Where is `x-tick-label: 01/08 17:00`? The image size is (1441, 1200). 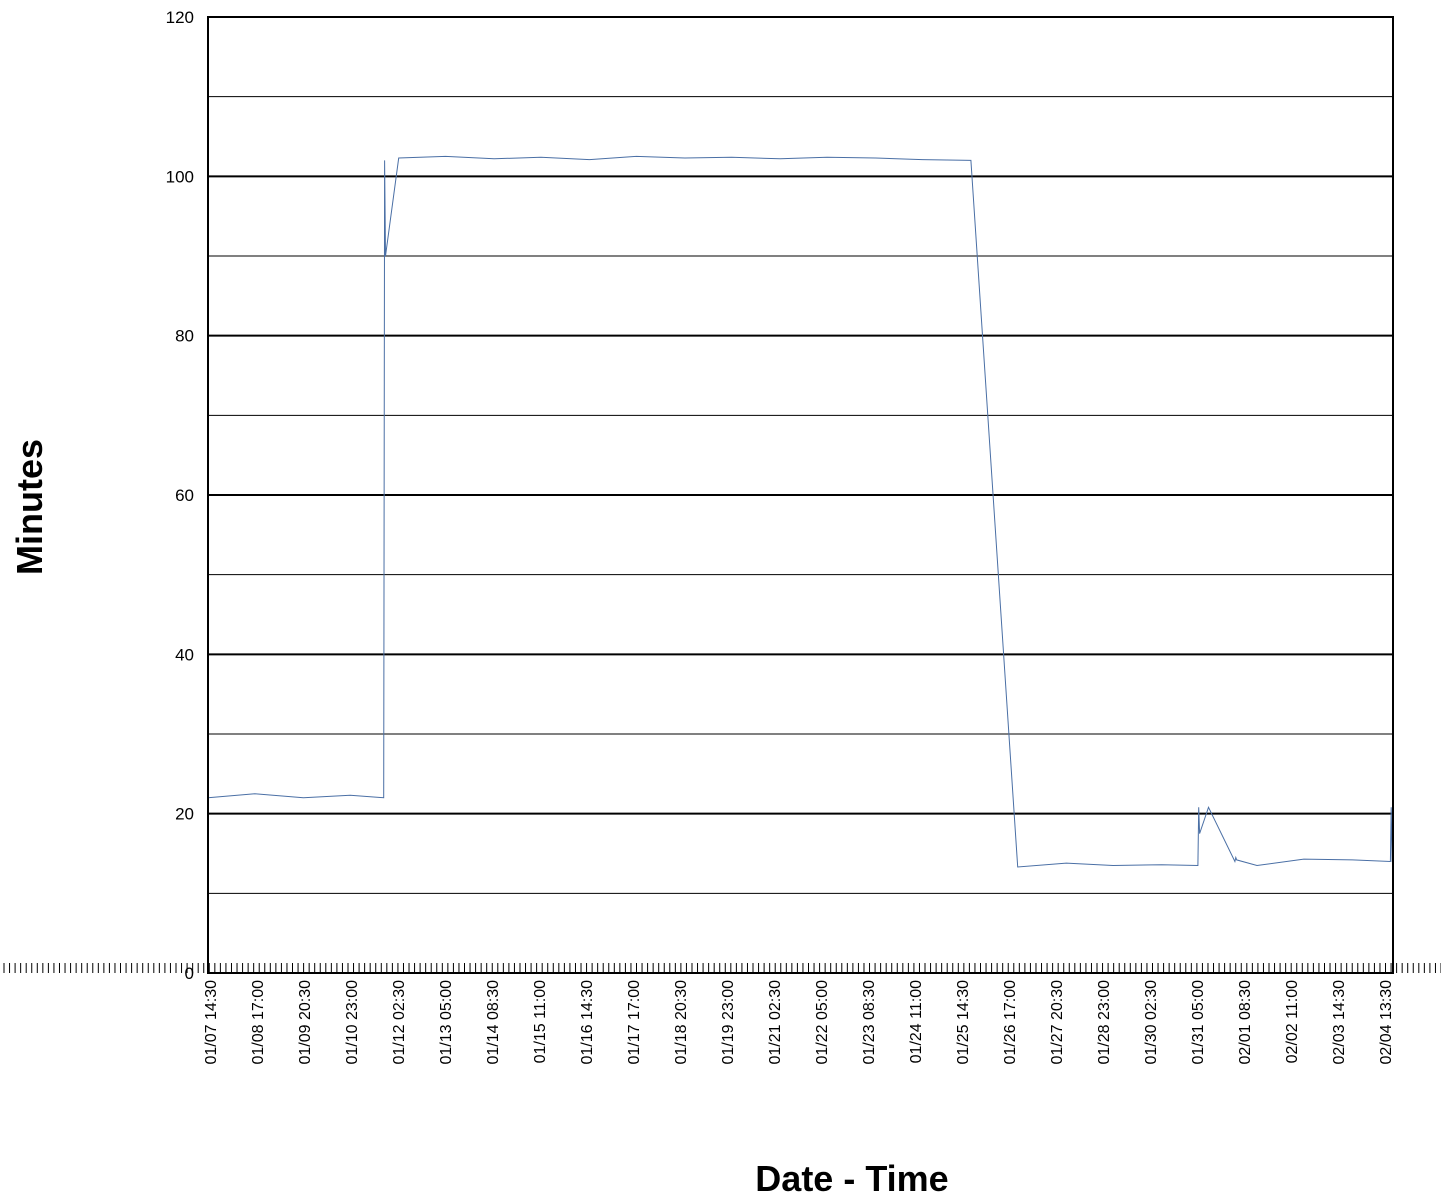
x-tick-label: 01/08 17:00 is located at coordinates (258, 1022).